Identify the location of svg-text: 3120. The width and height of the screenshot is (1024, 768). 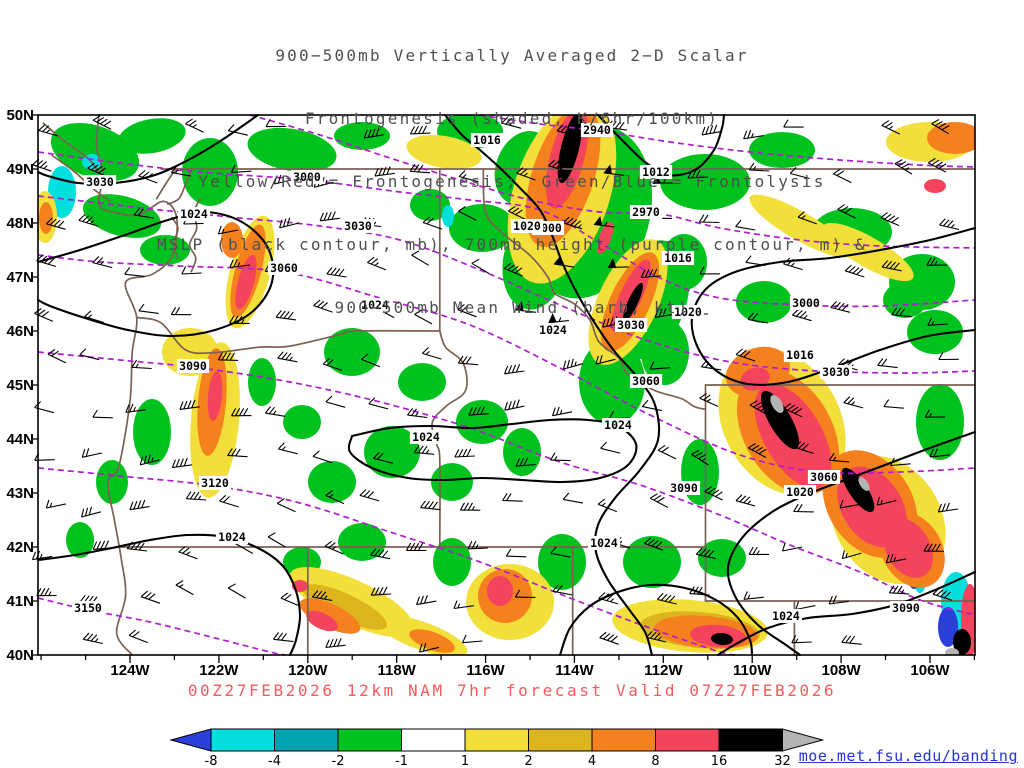
(215, 483).